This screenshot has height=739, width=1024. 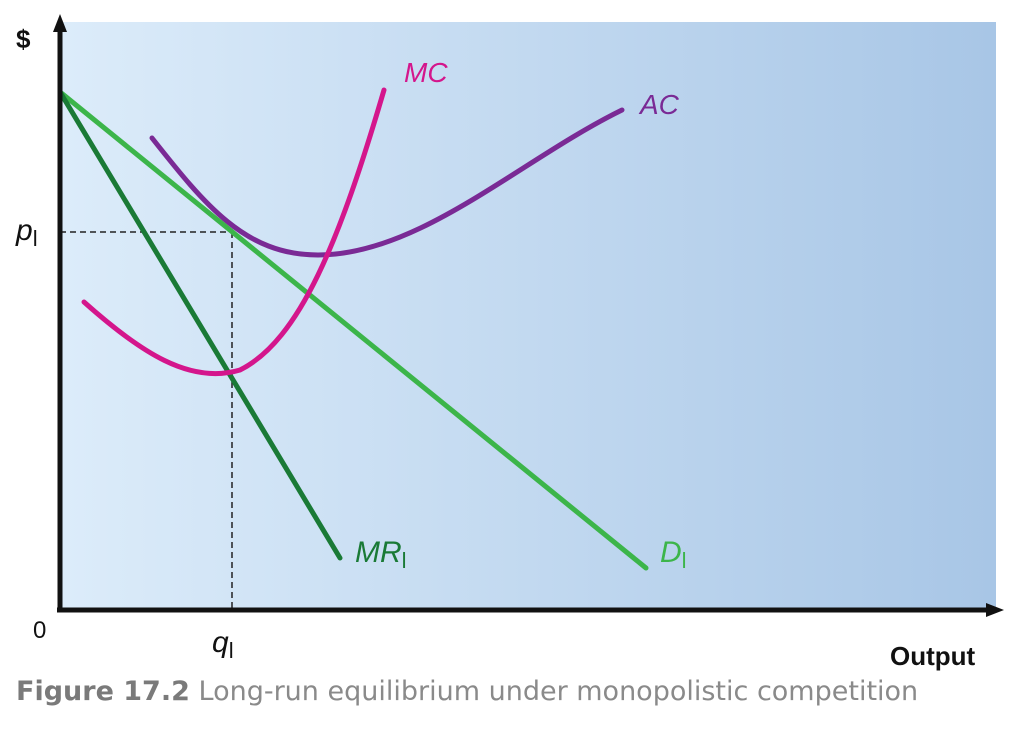 I want to click on price-tick-label: pl, so click(x=26, y=232).